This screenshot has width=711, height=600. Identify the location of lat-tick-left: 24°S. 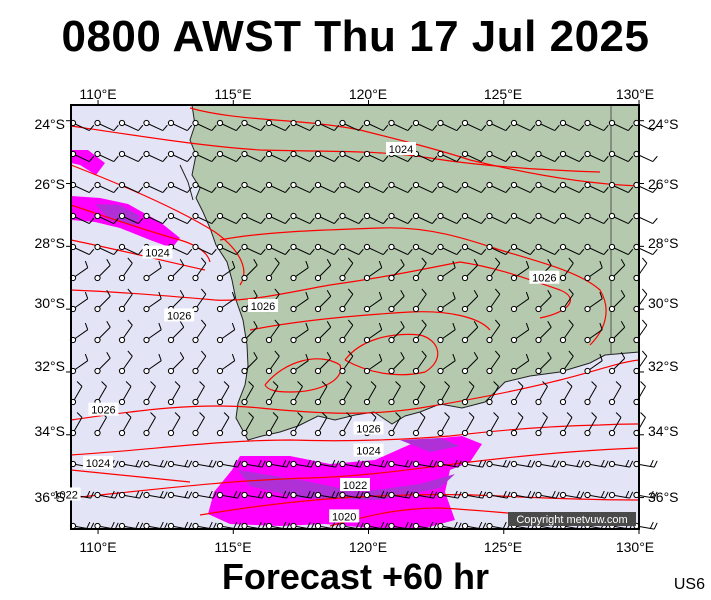
(49, 124).